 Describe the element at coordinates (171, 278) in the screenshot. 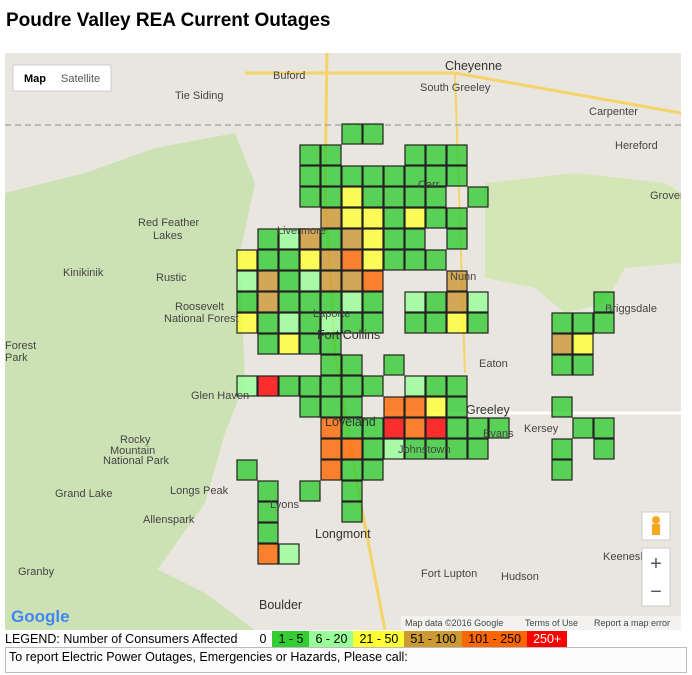

I see `place-label: Rustic` at that location.